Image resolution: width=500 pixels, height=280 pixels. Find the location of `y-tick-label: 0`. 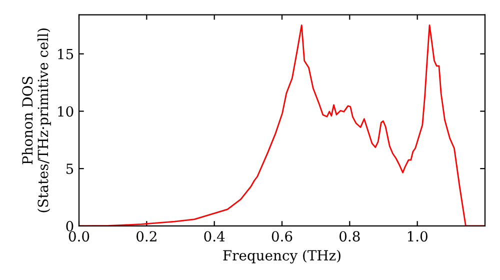

y-tick-label: 0 is located at coordinates (70, 226).